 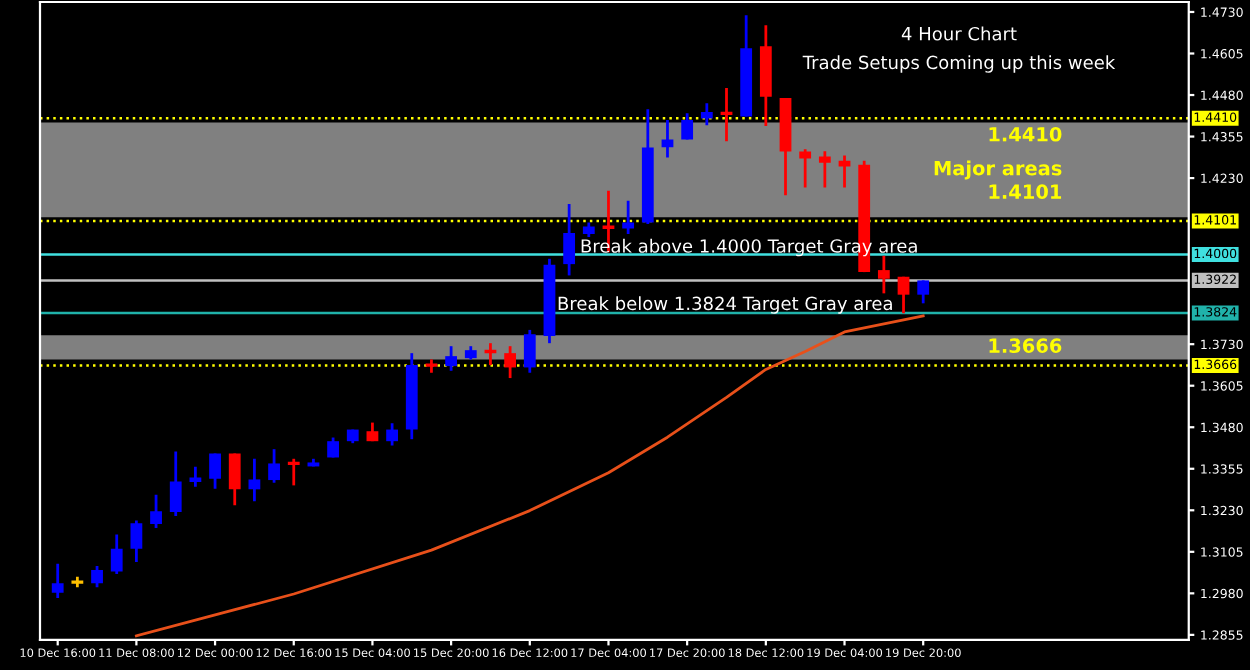 I want to click on annotation: 1.4410, so click(x=1025, y=134).